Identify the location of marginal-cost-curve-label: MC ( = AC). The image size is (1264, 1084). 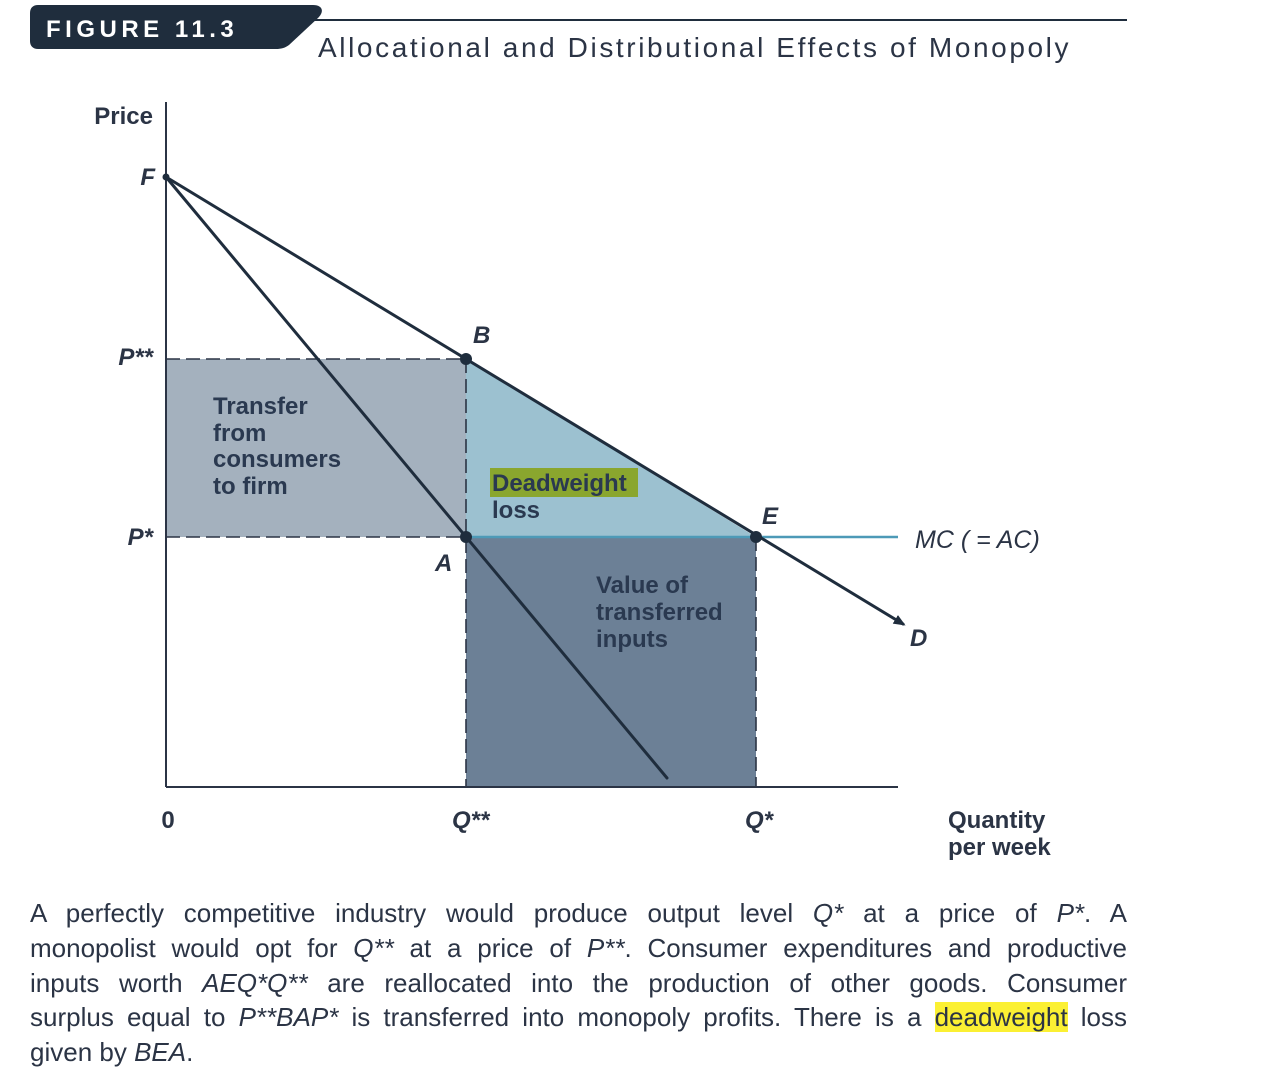
(977, 540).